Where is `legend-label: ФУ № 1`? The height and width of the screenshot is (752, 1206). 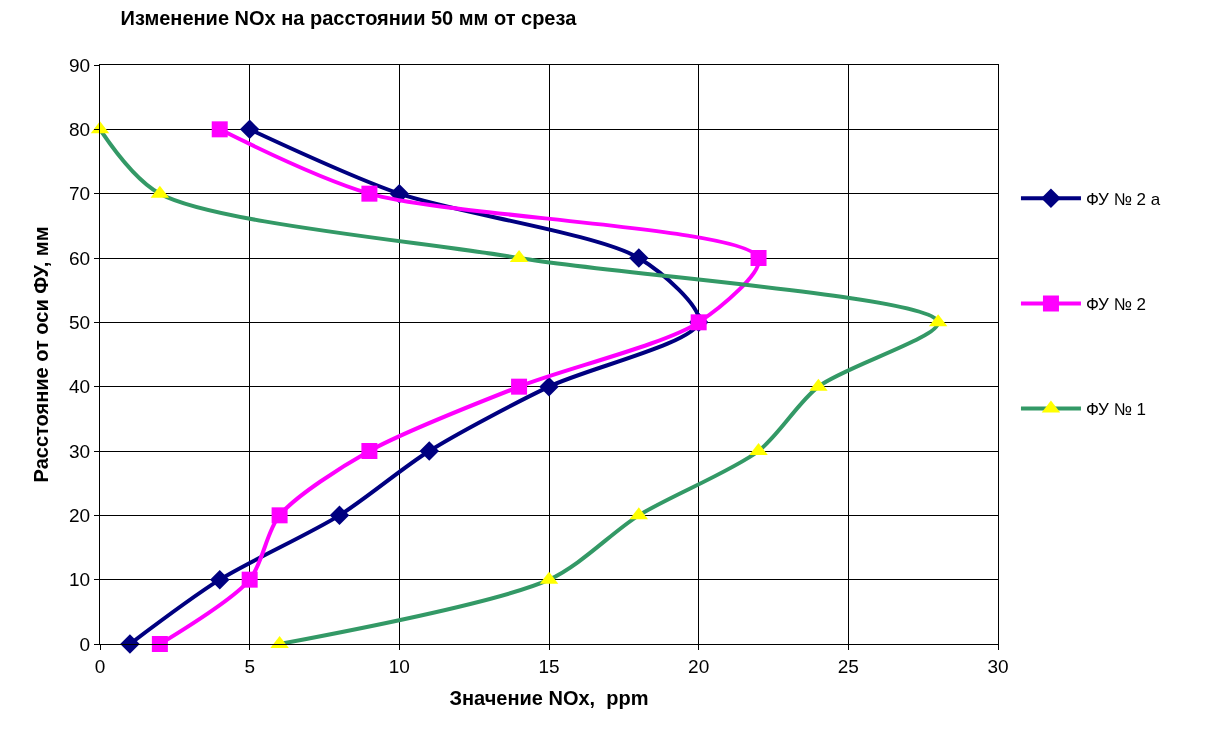 legend-label: ФУ № 1 is located at coordinates (1116, 410).